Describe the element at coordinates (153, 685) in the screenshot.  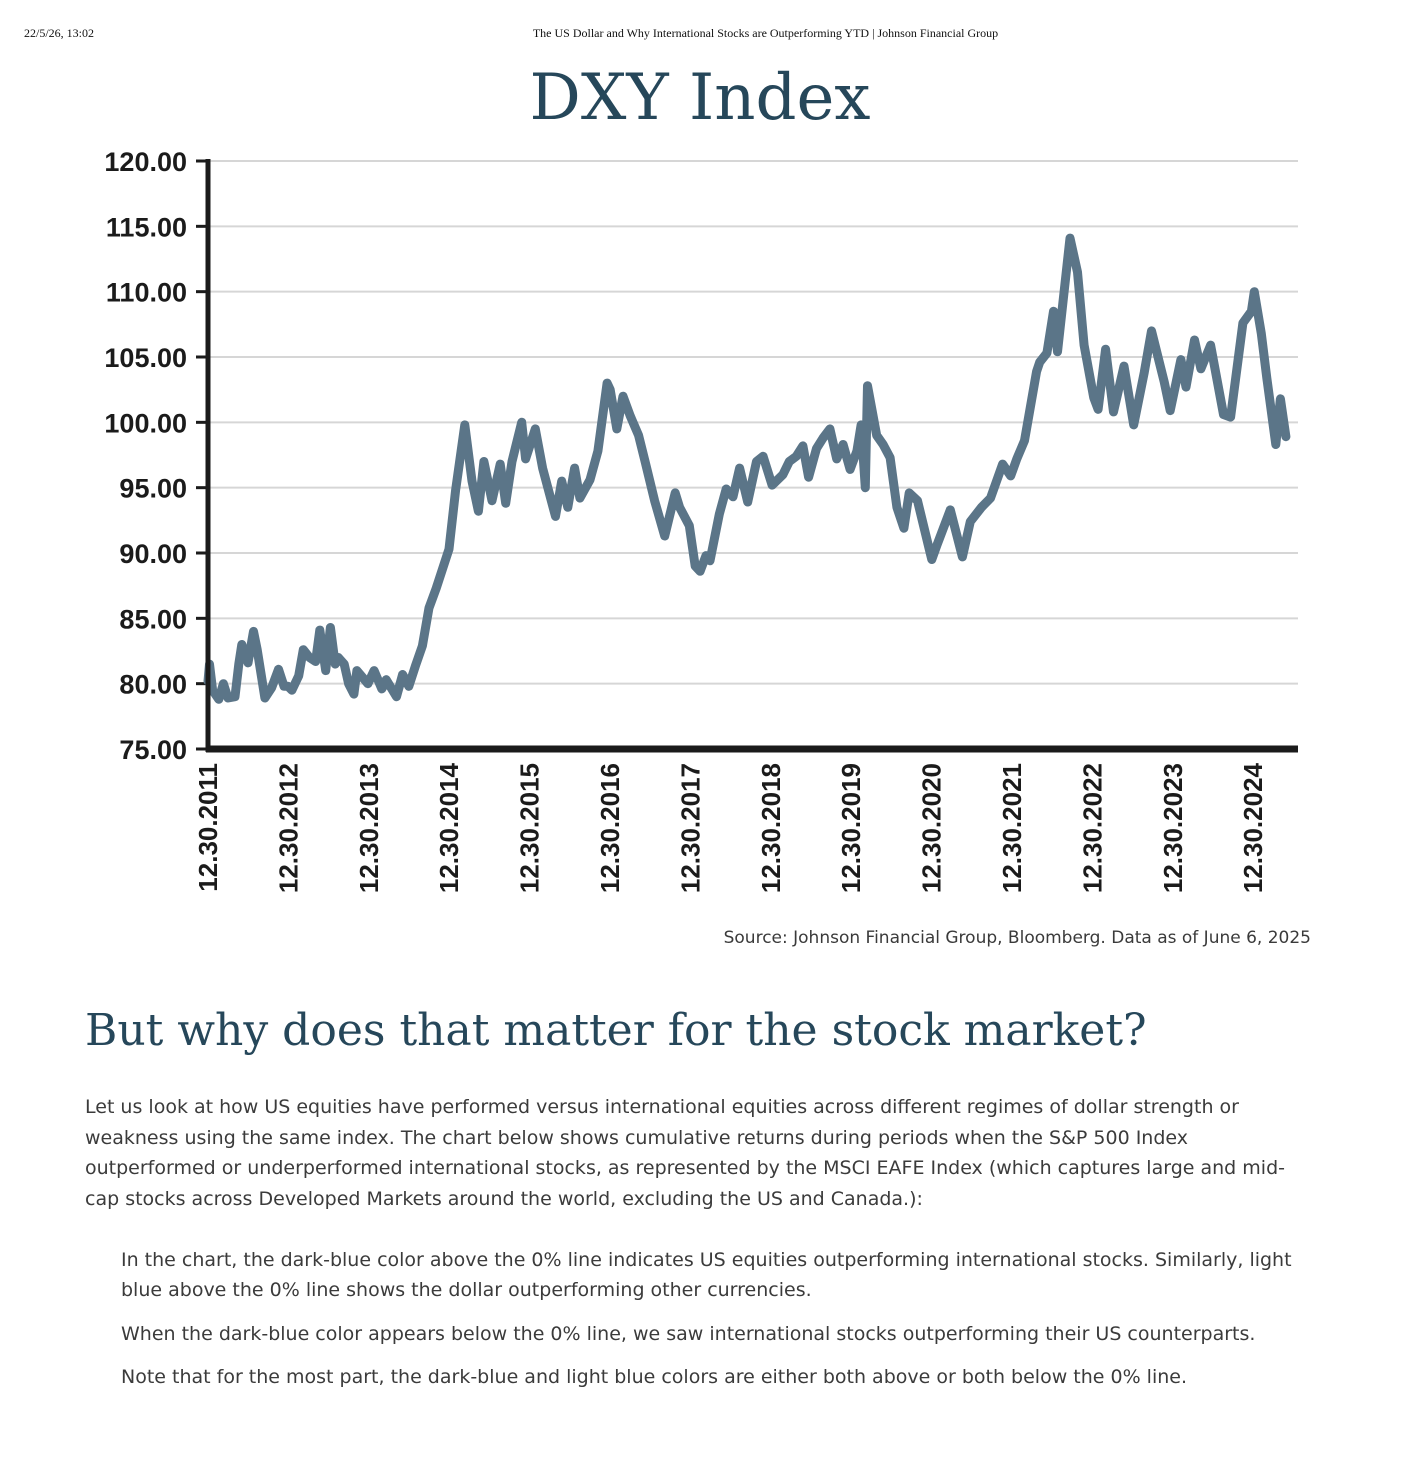
I see `y-tick-label: 80.00` at that location.